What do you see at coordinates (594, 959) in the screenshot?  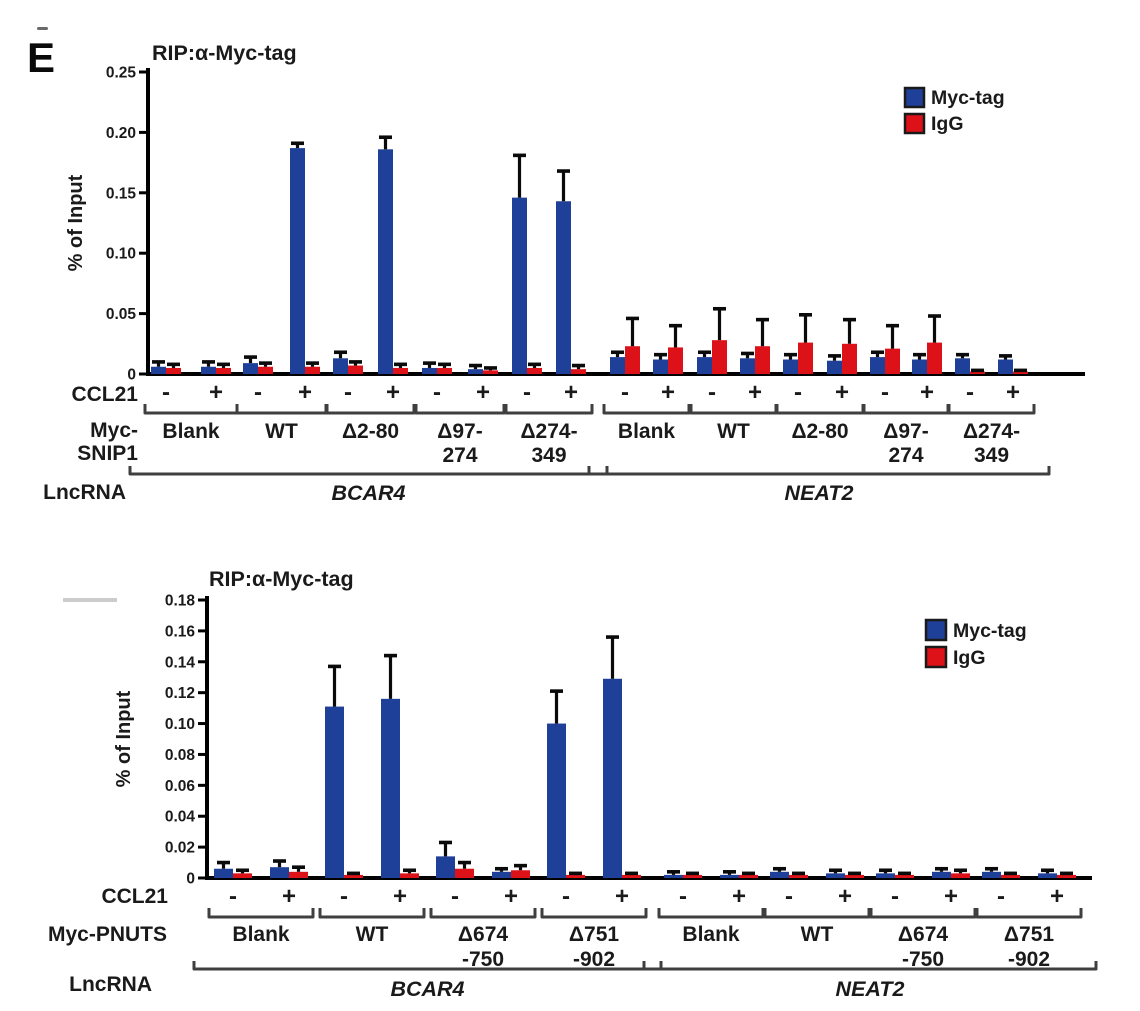 I see `group-label: -902` at bounding box center [594, 959].